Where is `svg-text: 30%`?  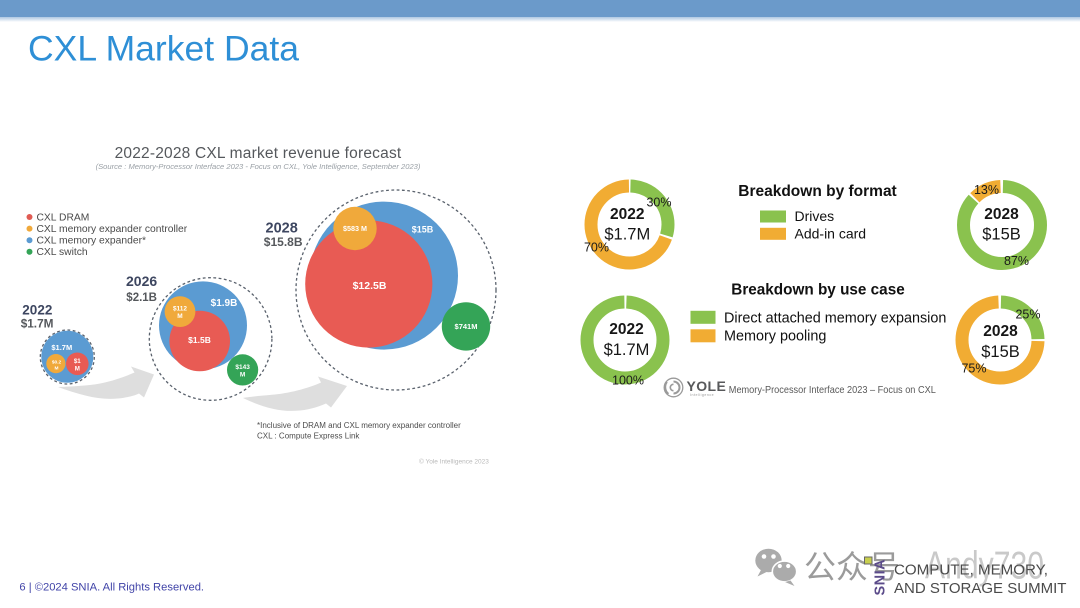
svg-text: 30% is located at coordinates (658, 203).